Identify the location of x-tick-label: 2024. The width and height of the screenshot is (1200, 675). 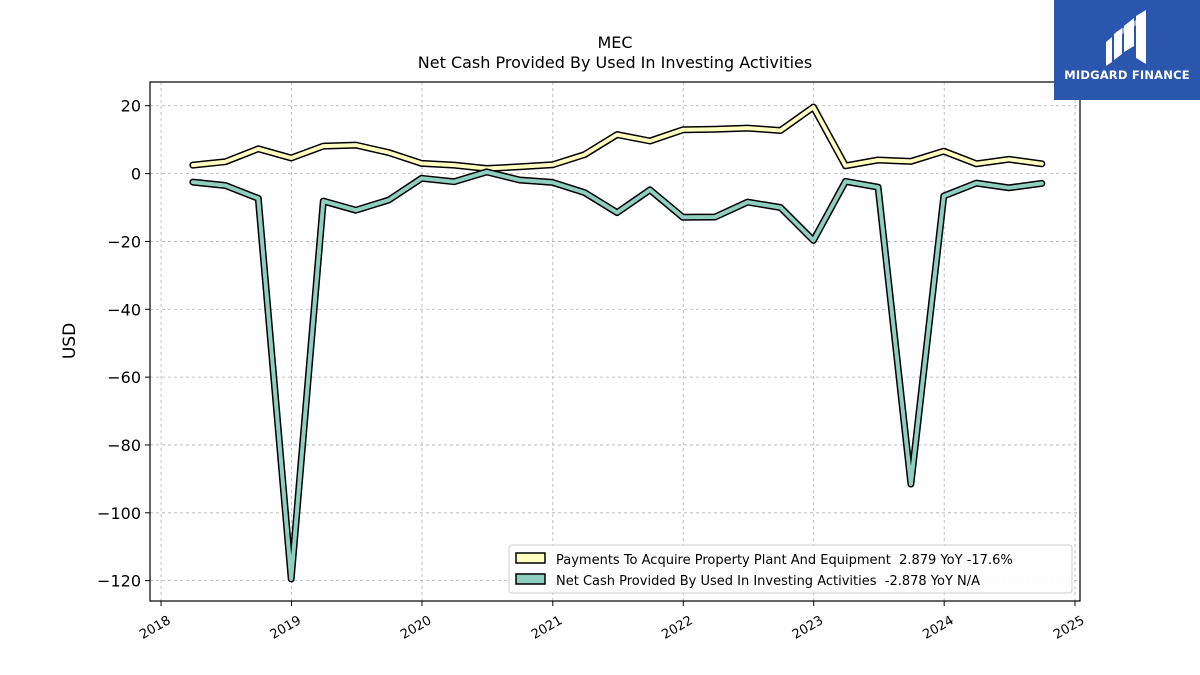
(938, 628).